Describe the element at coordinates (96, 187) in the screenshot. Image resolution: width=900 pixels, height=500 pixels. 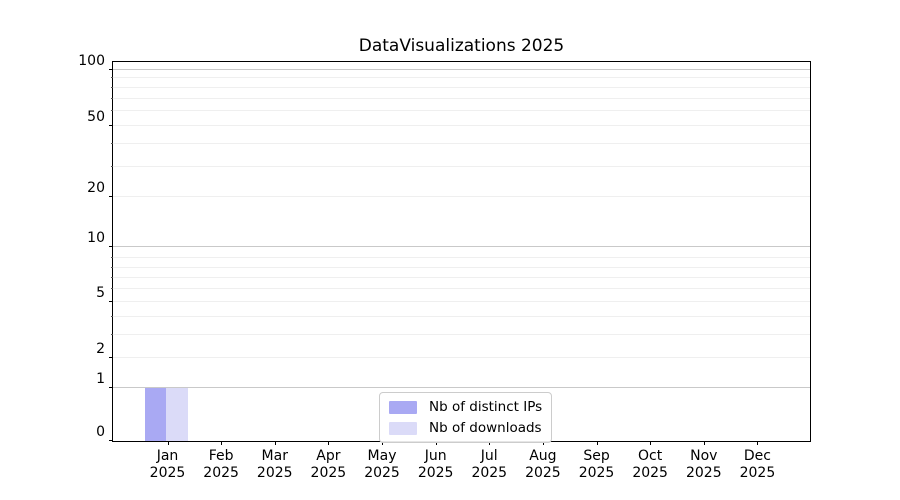
I see `y-tick-label-20: 20` at that location.